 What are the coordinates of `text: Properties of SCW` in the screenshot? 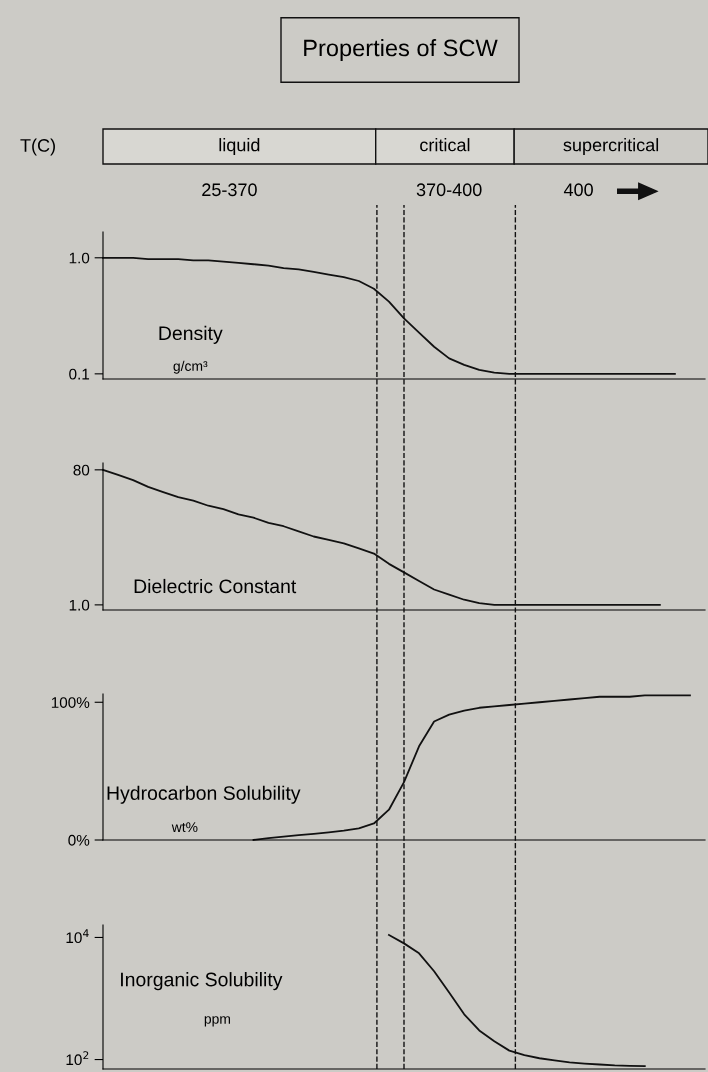 It's located at (401, 50).